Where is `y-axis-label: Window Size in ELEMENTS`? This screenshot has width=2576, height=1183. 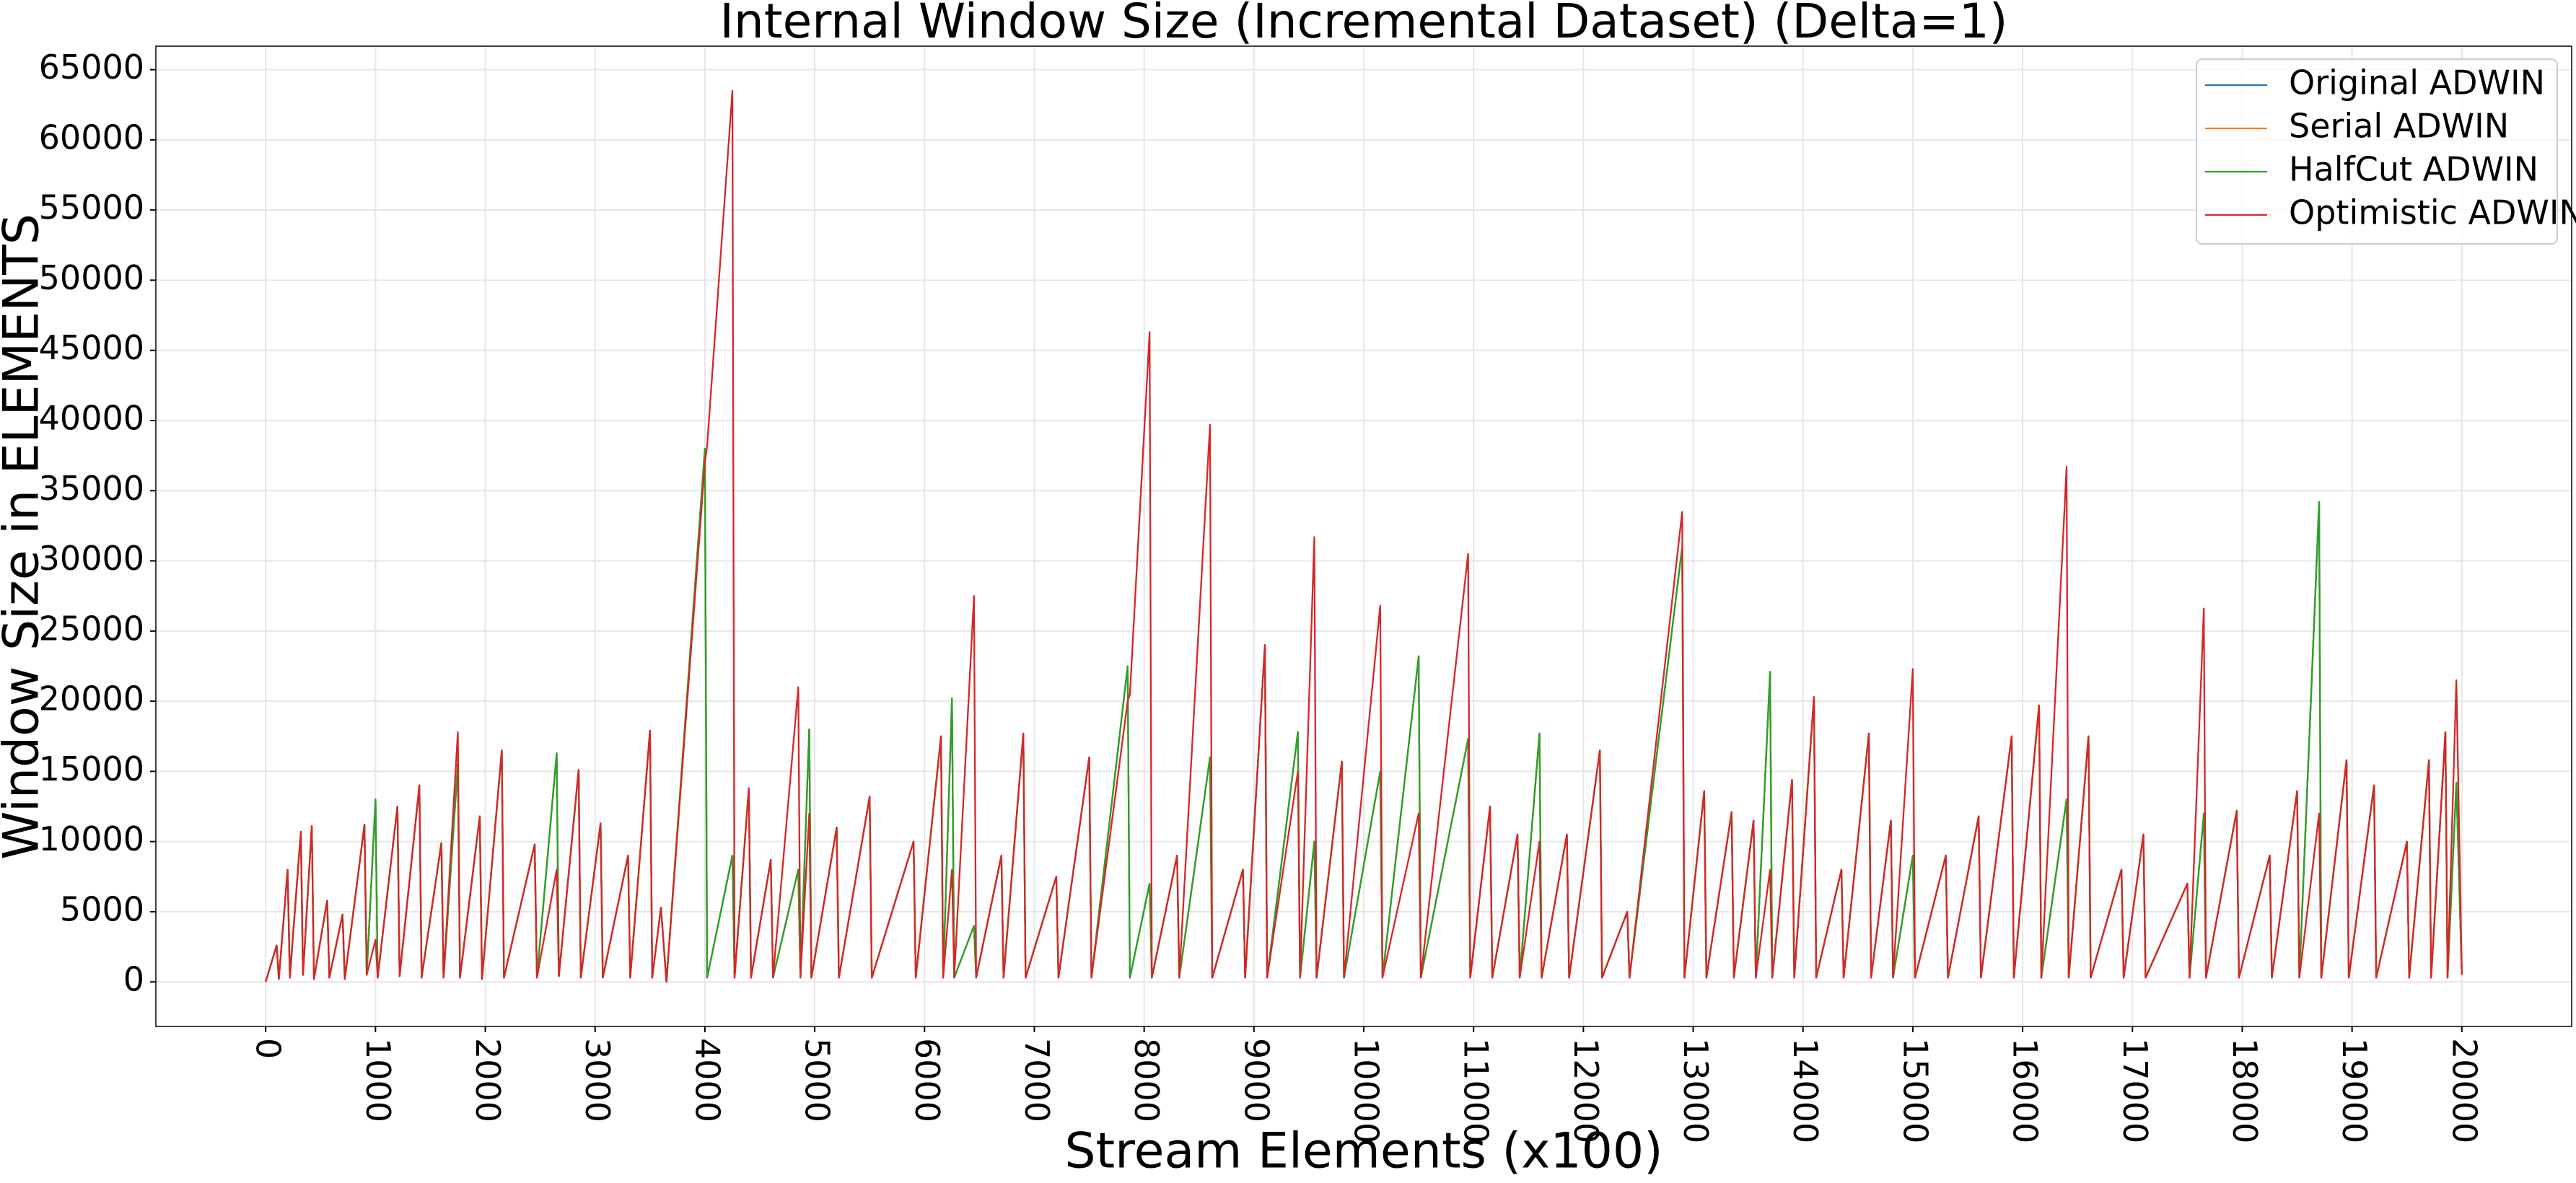 y-axis-label: Window Size in ELEMENTS is located at coordinates (25, 537).